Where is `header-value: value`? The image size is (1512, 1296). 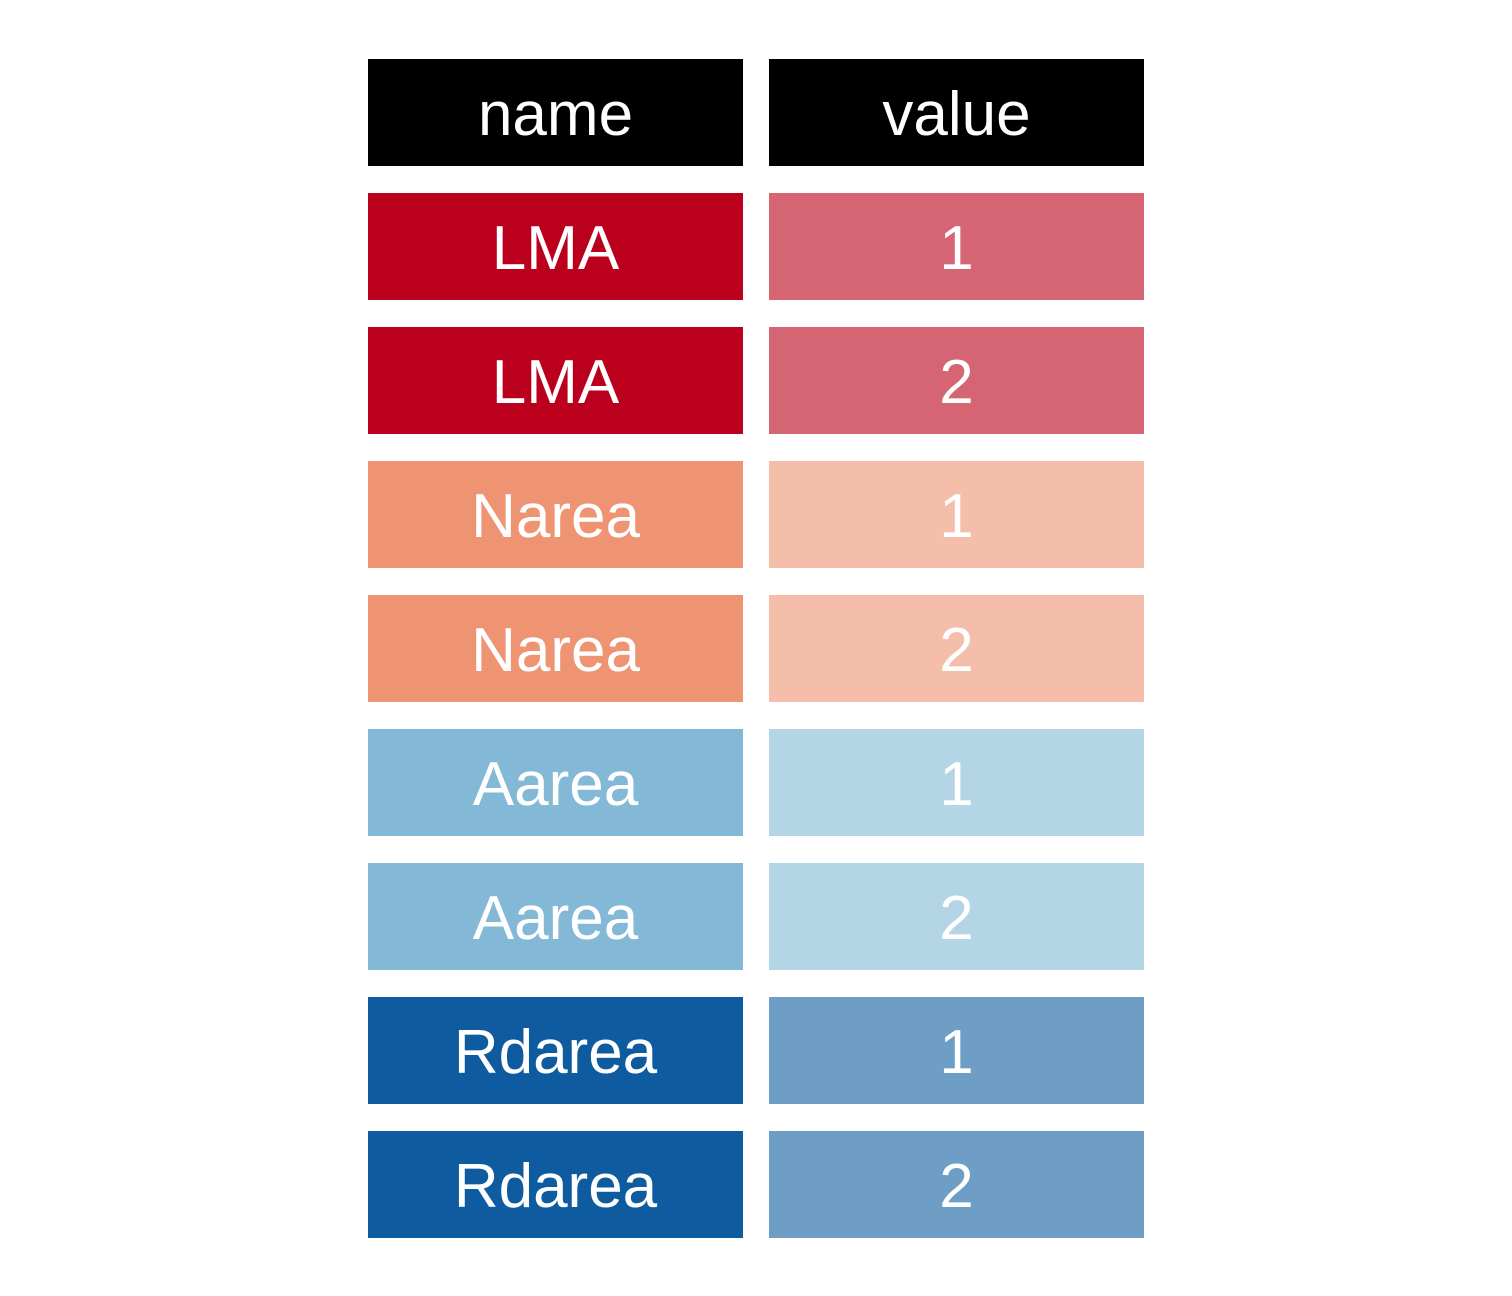
header-value: value is located at coordinates (956, 112).